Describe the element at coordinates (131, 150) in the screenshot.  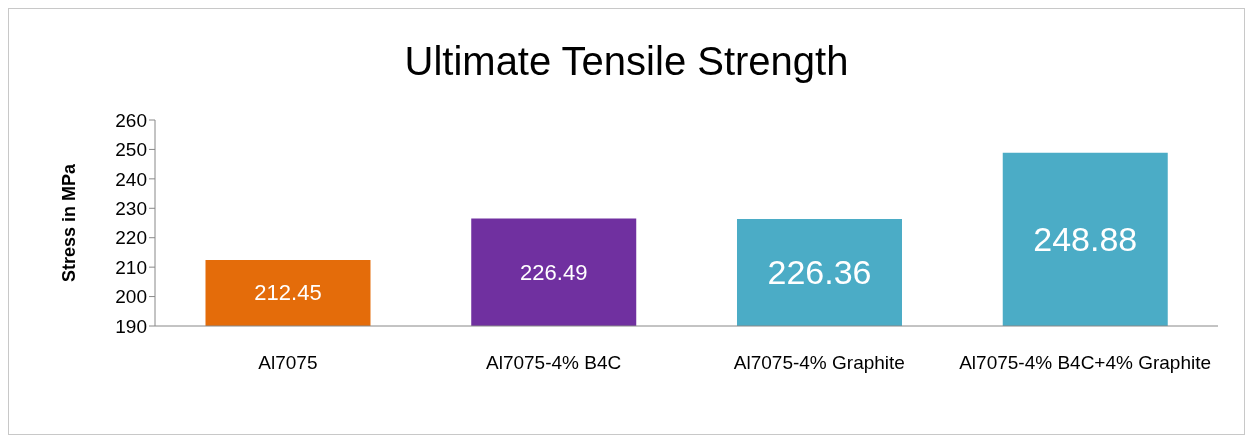
I see `y-tick-label: 250` at that location.